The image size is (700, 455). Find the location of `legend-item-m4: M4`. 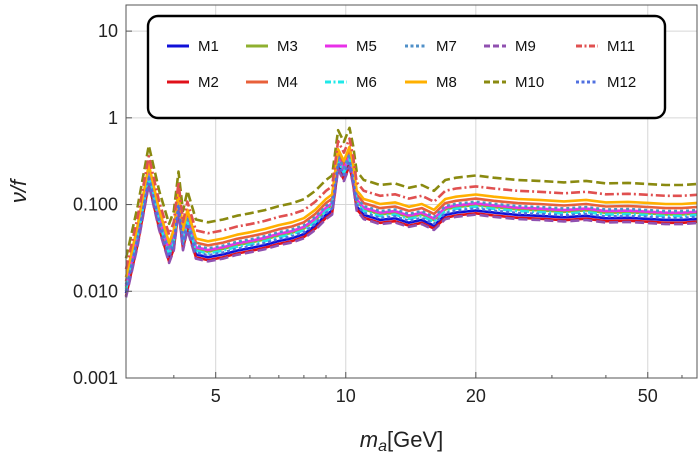

legend-item-m4: M4 is located at coordinates (272, 82).